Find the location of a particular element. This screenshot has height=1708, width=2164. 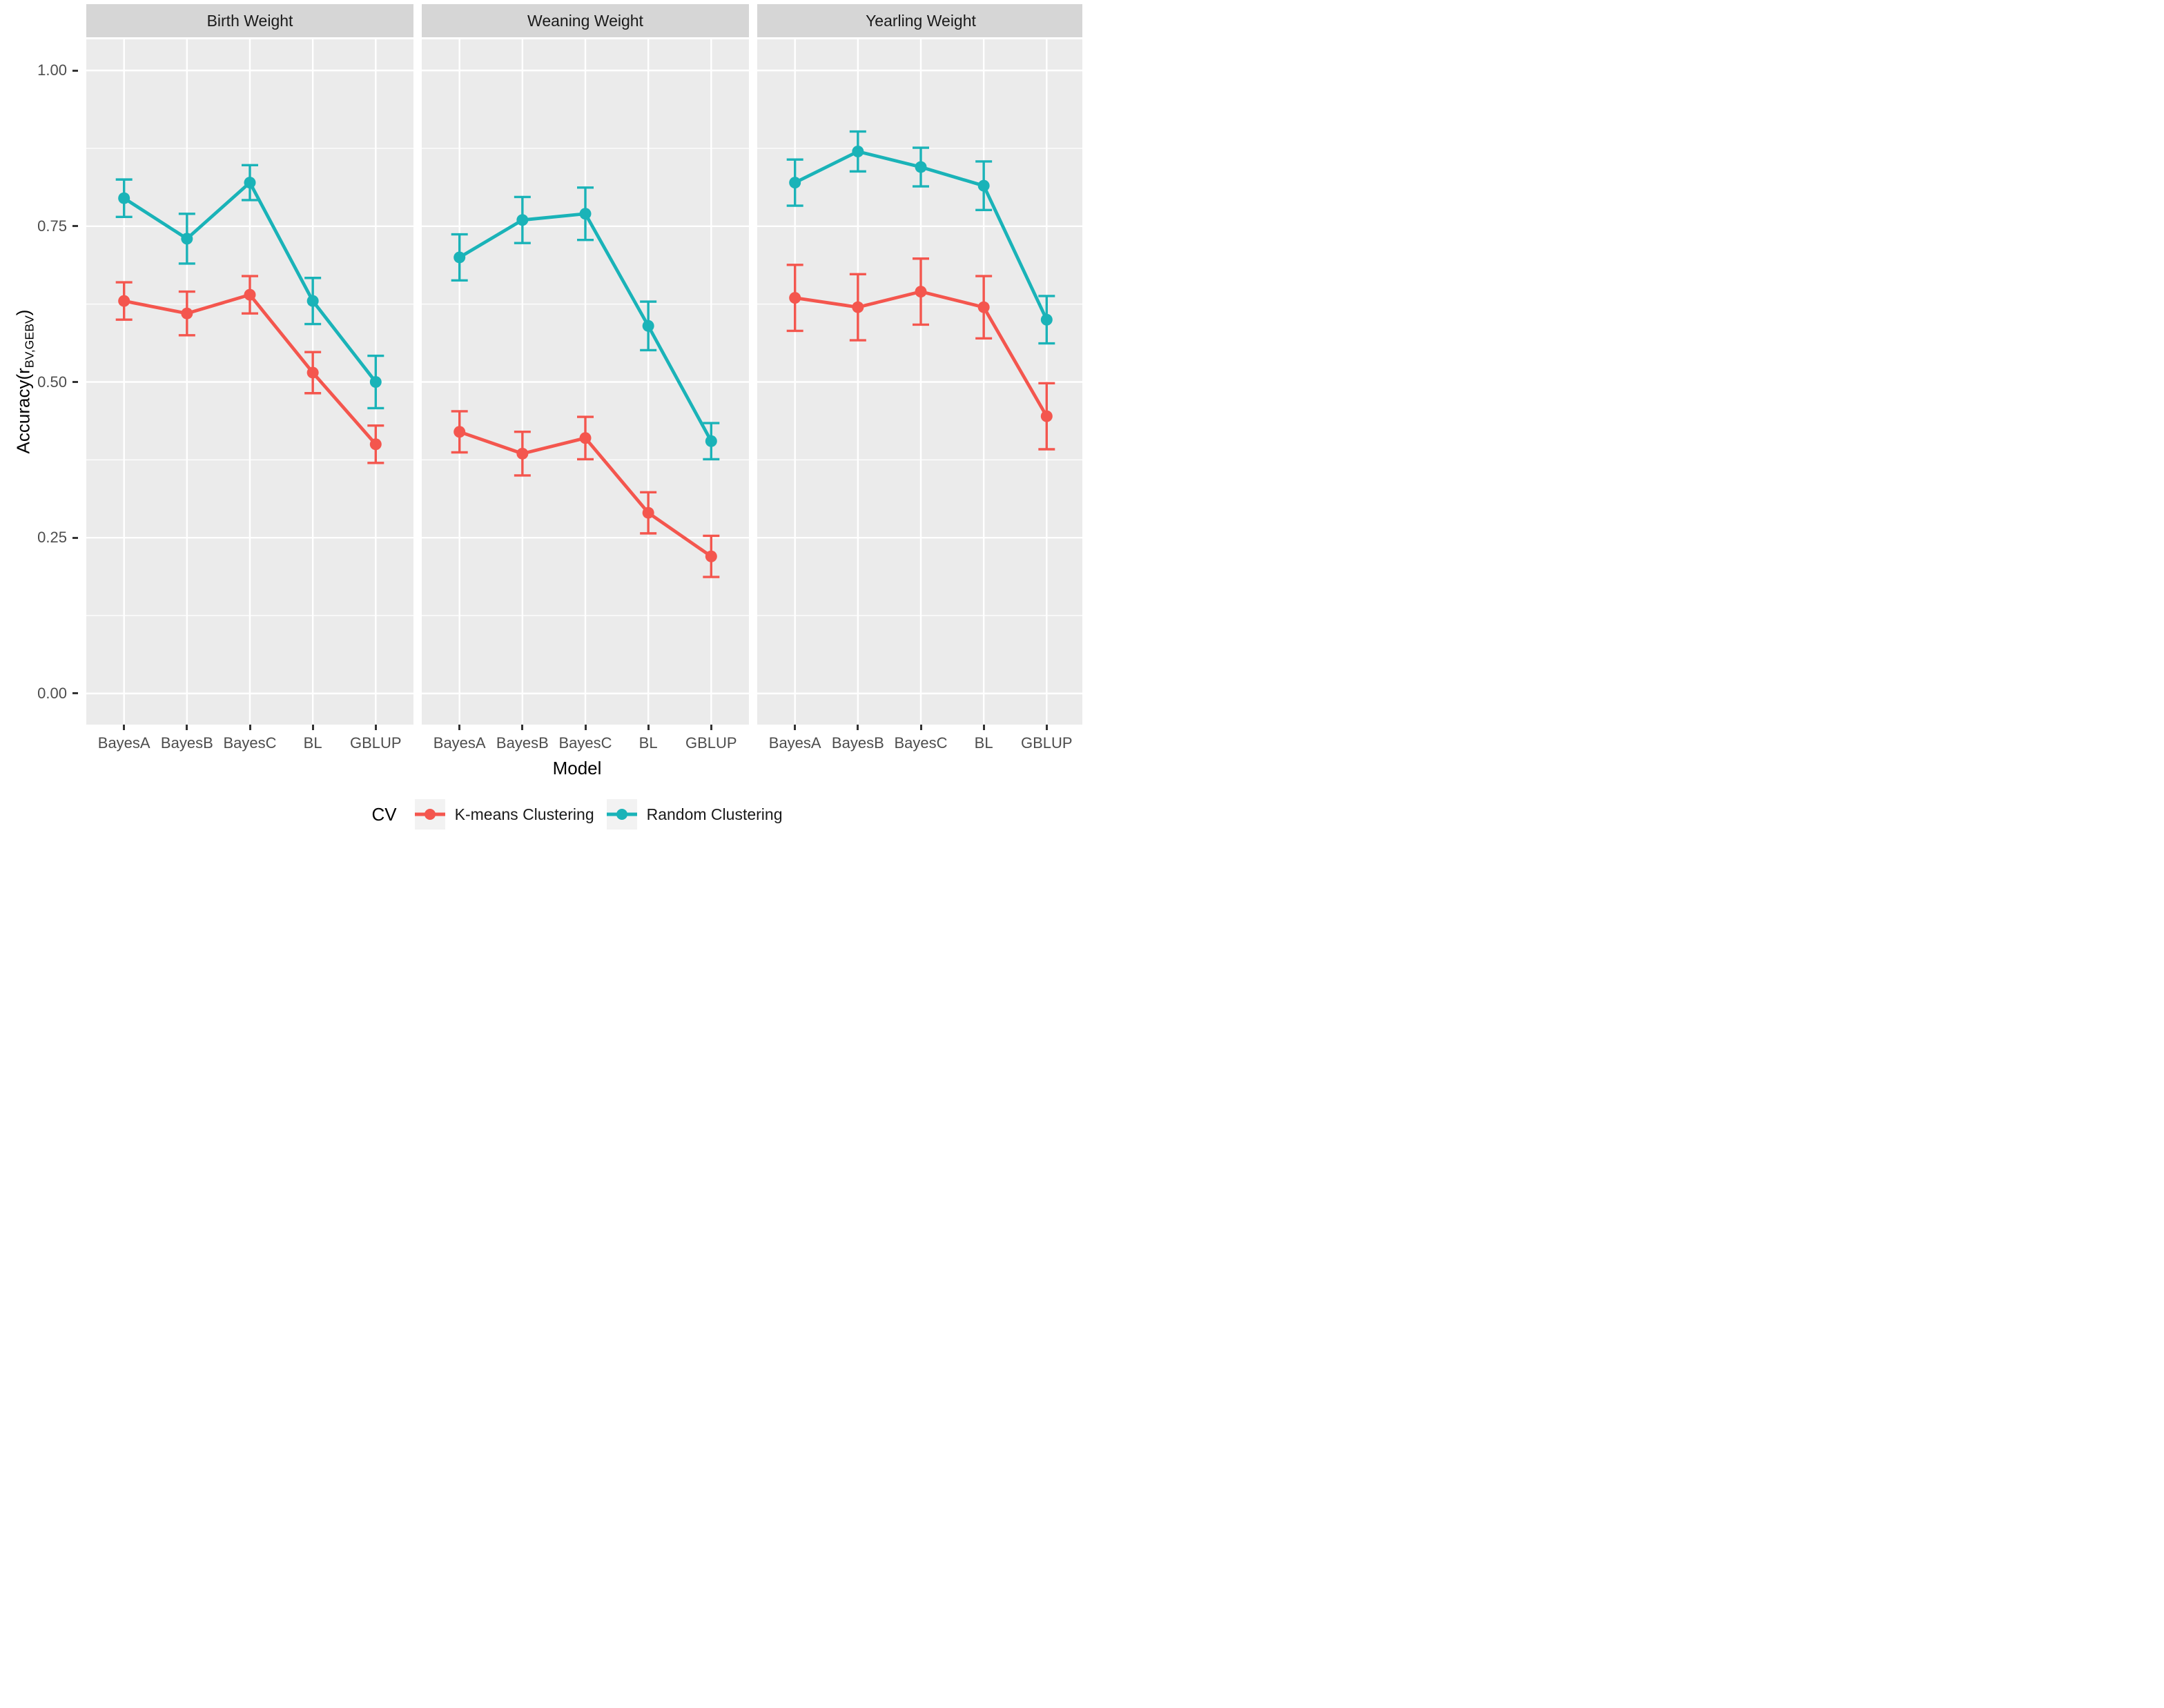

y-tick-label: 0.50 is located at coordinates (52, 382).